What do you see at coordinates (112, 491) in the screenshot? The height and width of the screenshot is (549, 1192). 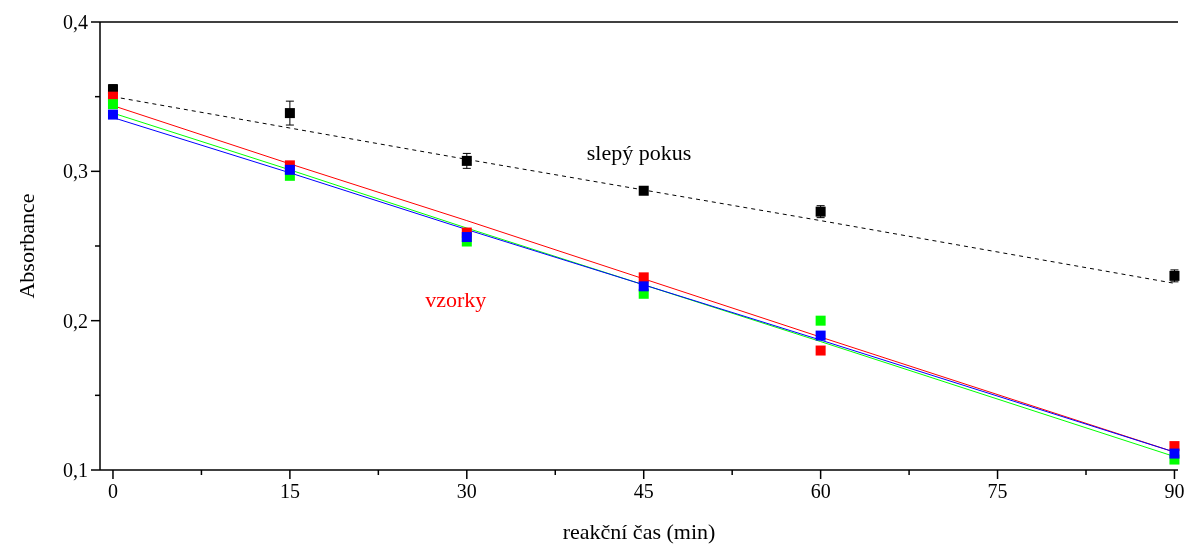 I see `x-tick-label: 0` at bounding box center [112, 491].